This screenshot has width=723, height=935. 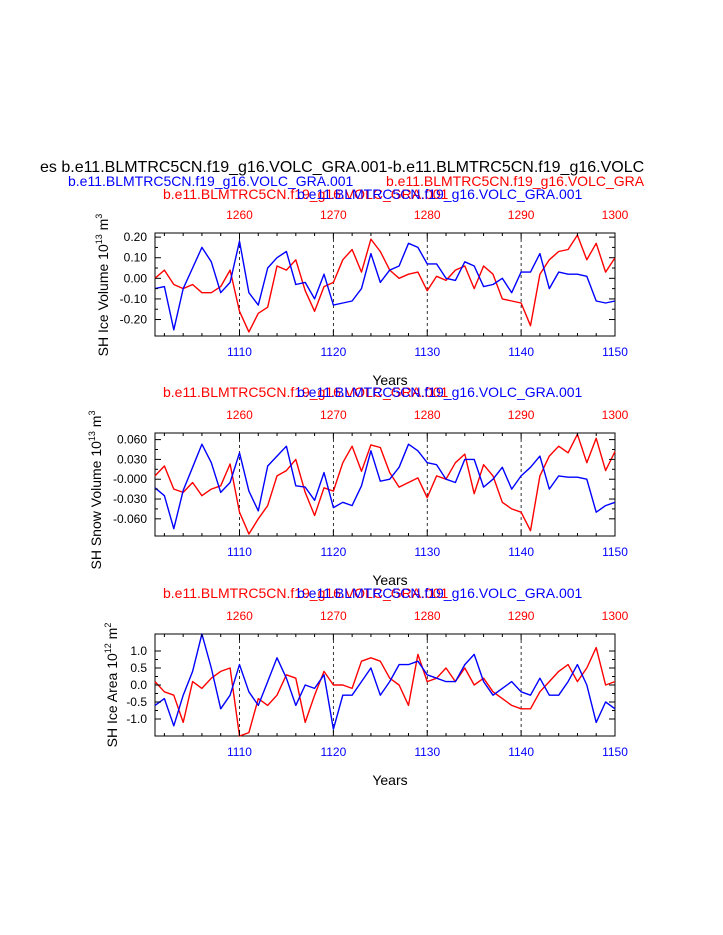 I want to click on y-axis-label: SH Ice Area 1012 m2, so click(x=111, y=685).